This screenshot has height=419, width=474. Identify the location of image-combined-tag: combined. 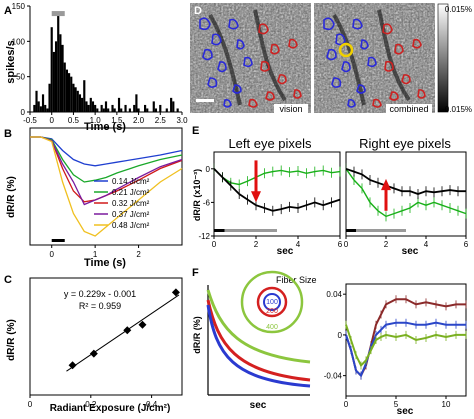
(408, 109).